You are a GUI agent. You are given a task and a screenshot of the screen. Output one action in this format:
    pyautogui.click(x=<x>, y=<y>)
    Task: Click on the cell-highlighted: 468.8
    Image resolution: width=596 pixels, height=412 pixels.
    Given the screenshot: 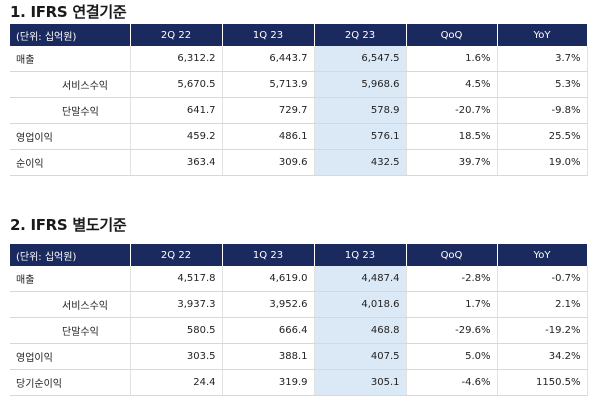 What is the action you would take?
    pyautogui.click(x=360, y=330)
    